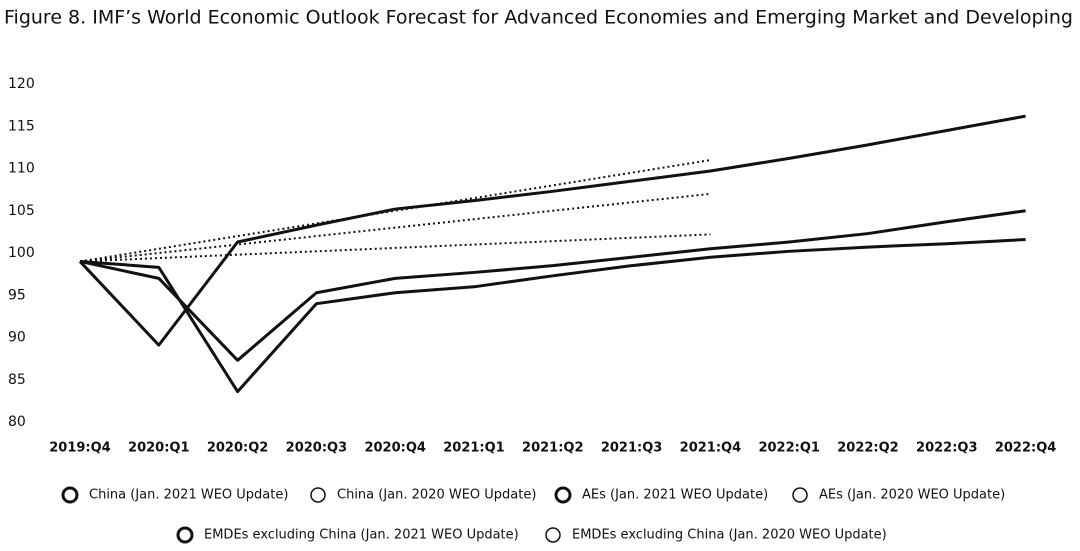  What do you see at coordinates (473, 448) in the screenshot?
I see `x-tick-label: 2021:Q1` at bounding box center [473, 448].